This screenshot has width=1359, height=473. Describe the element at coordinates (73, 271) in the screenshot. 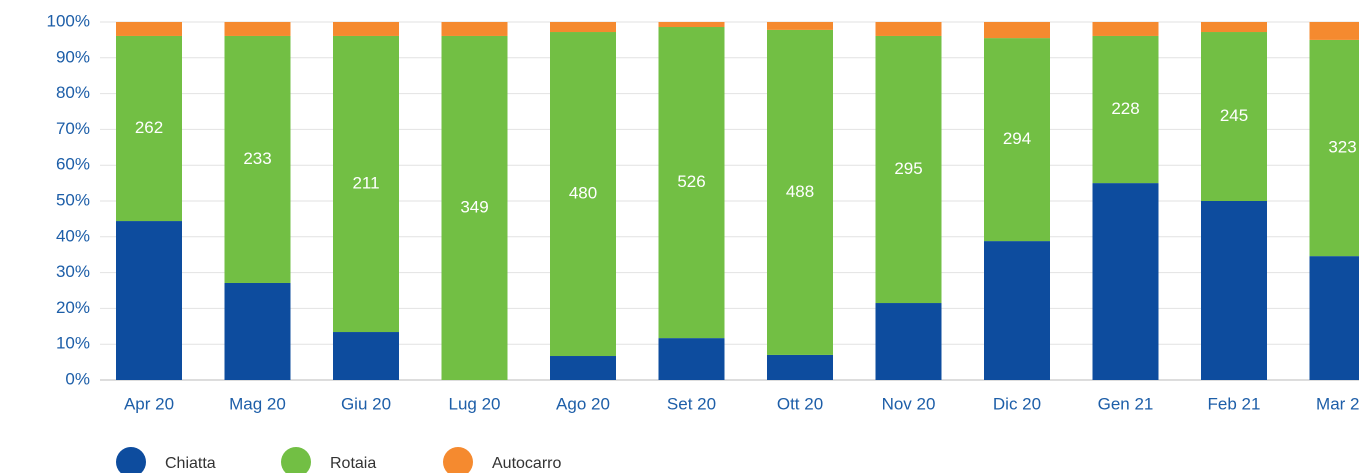

I see `y-tick-label: 30%` at that location.